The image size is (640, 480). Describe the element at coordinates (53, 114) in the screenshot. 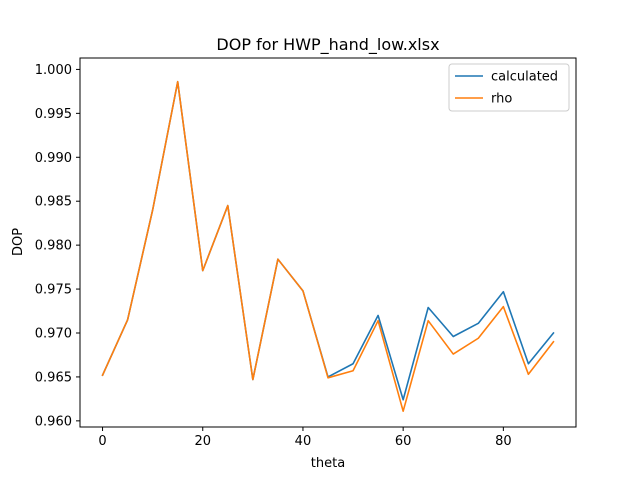

I see `y-tick-label: 0.995` at that location.